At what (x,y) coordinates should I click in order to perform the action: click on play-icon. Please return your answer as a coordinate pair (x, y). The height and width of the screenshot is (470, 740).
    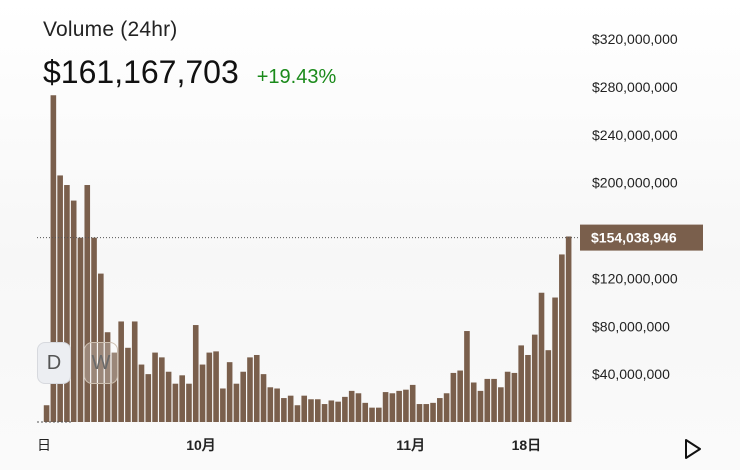
    Looking at the image, I should click on (693, 449).